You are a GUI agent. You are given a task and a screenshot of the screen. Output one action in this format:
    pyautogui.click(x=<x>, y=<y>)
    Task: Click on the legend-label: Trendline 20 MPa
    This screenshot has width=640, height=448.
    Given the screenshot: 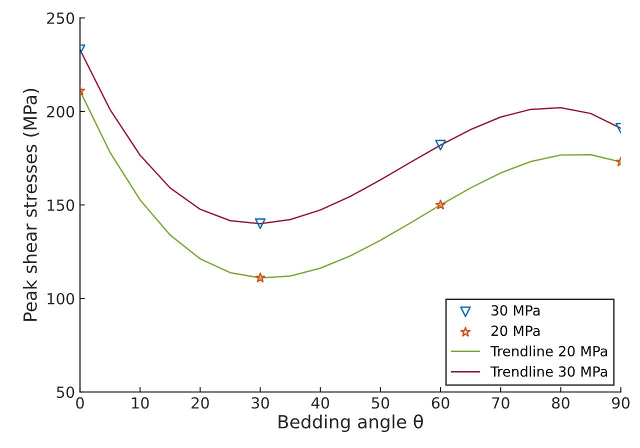 What is the action you would take?
    pyautogui.click(x=549, y=351)
    